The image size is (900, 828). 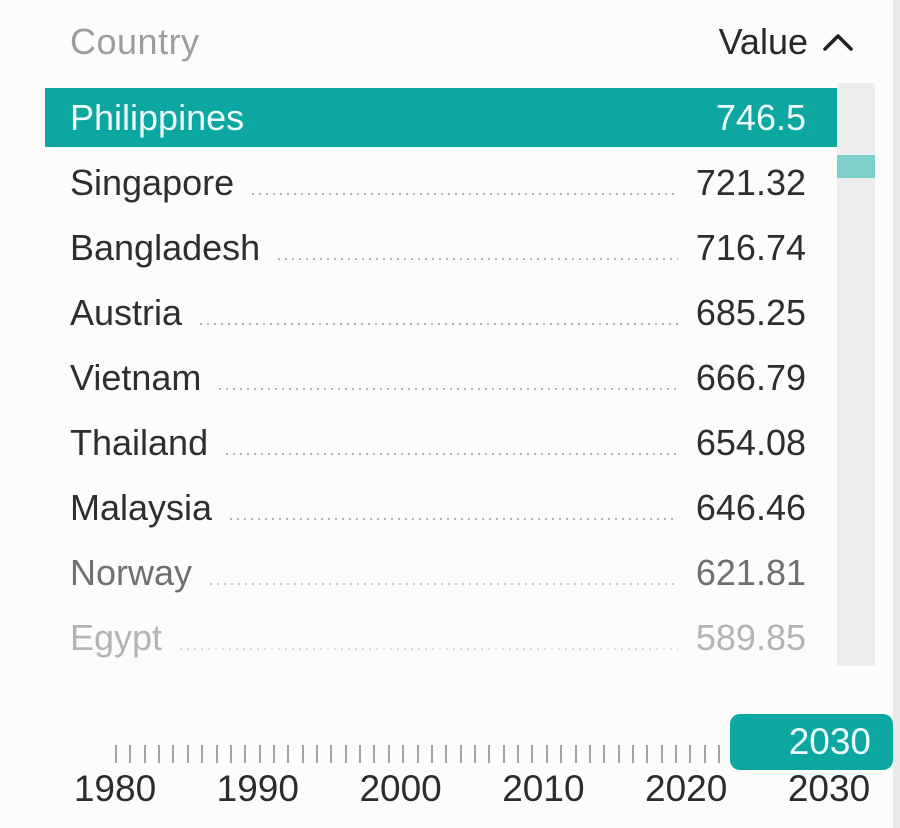 I want to click on list-item: Singapore 721.32, so click(x=441, y=182).